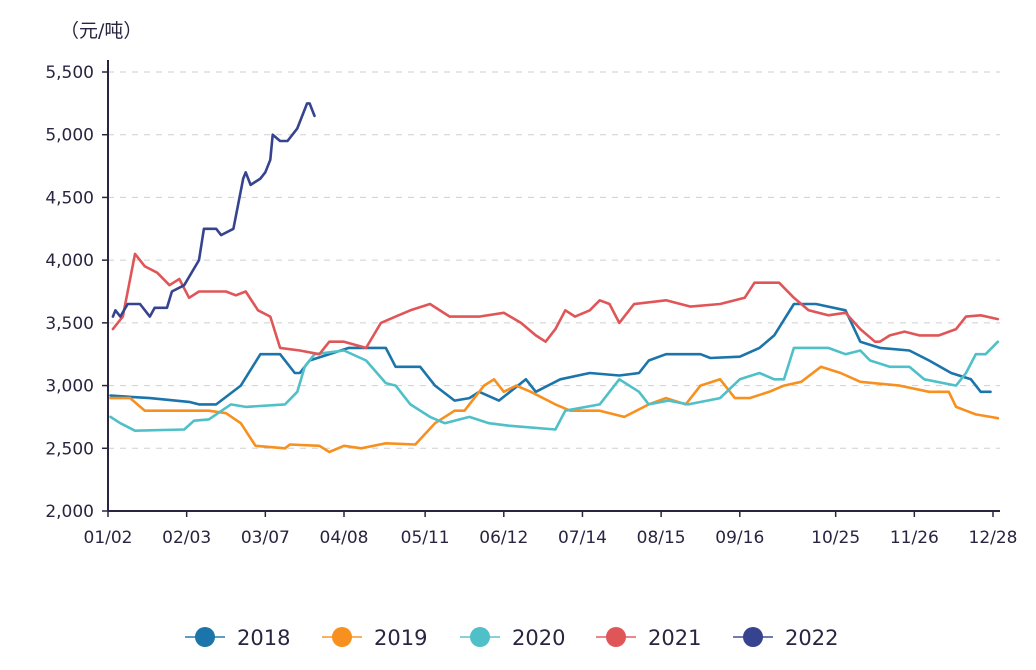 The width and height of the screenshot is (1036, 670). What do you see at coordinates (582, 538) in the screenshot?
I see `x-tick-label: 07/14` at bounding box center [582, 538].